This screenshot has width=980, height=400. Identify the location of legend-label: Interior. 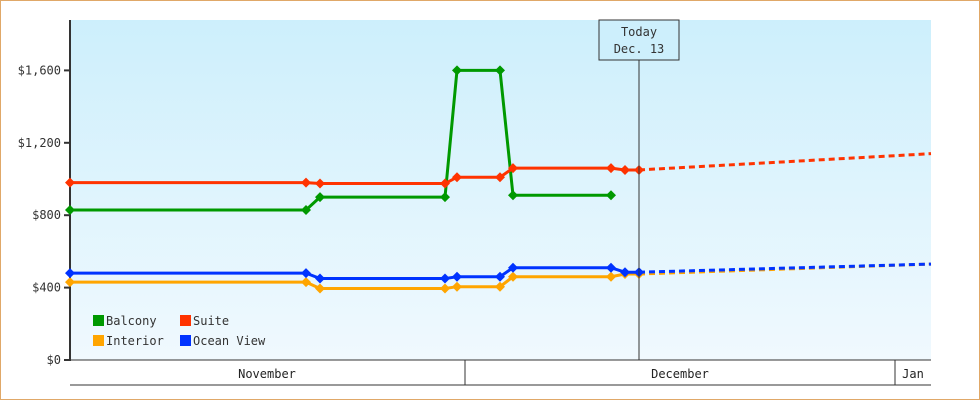
(135, 341).